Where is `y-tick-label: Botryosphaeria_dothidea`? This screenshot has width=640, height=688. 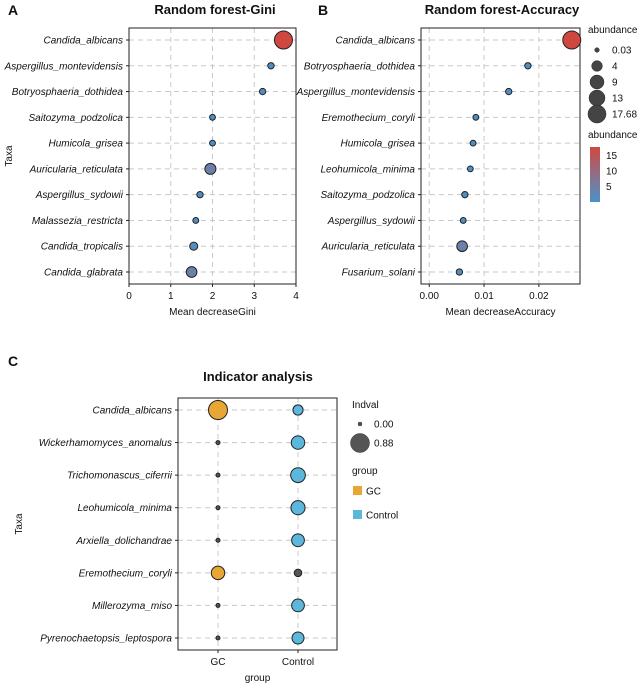
y-tick-label: Botryosphaeria_dothidea is located at coordinates (360, 66).